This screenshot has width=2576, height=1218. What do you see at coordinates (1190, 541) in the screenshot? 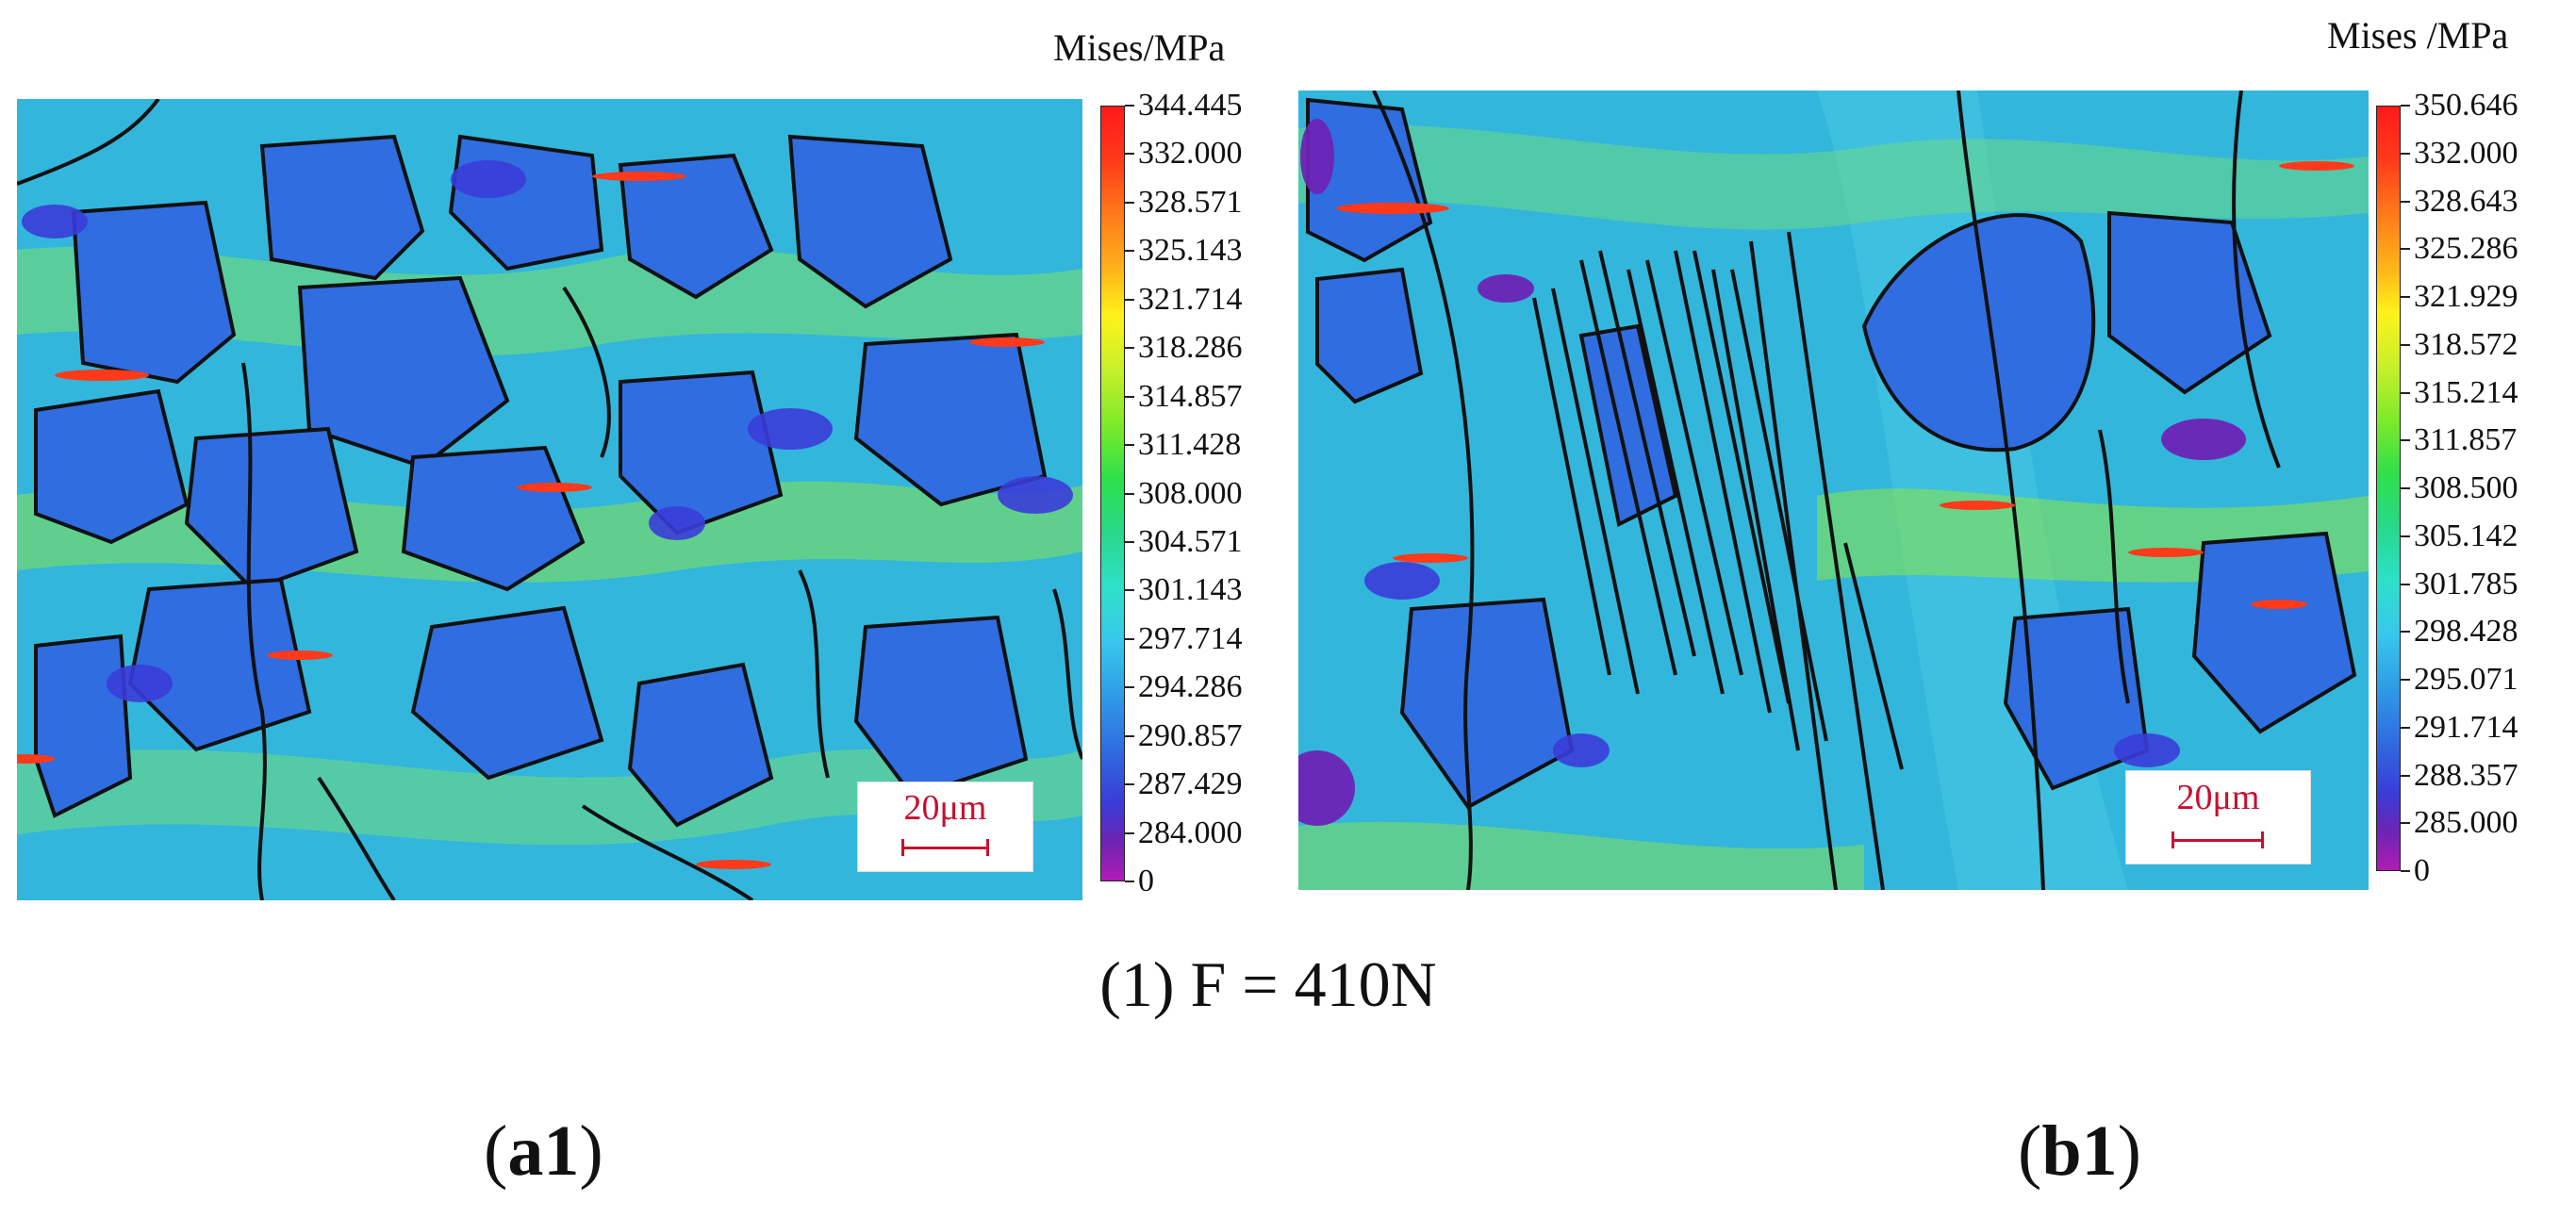
I see `colorbar-tick-label-a1: 304.571` at bounding box center [1190, 541].